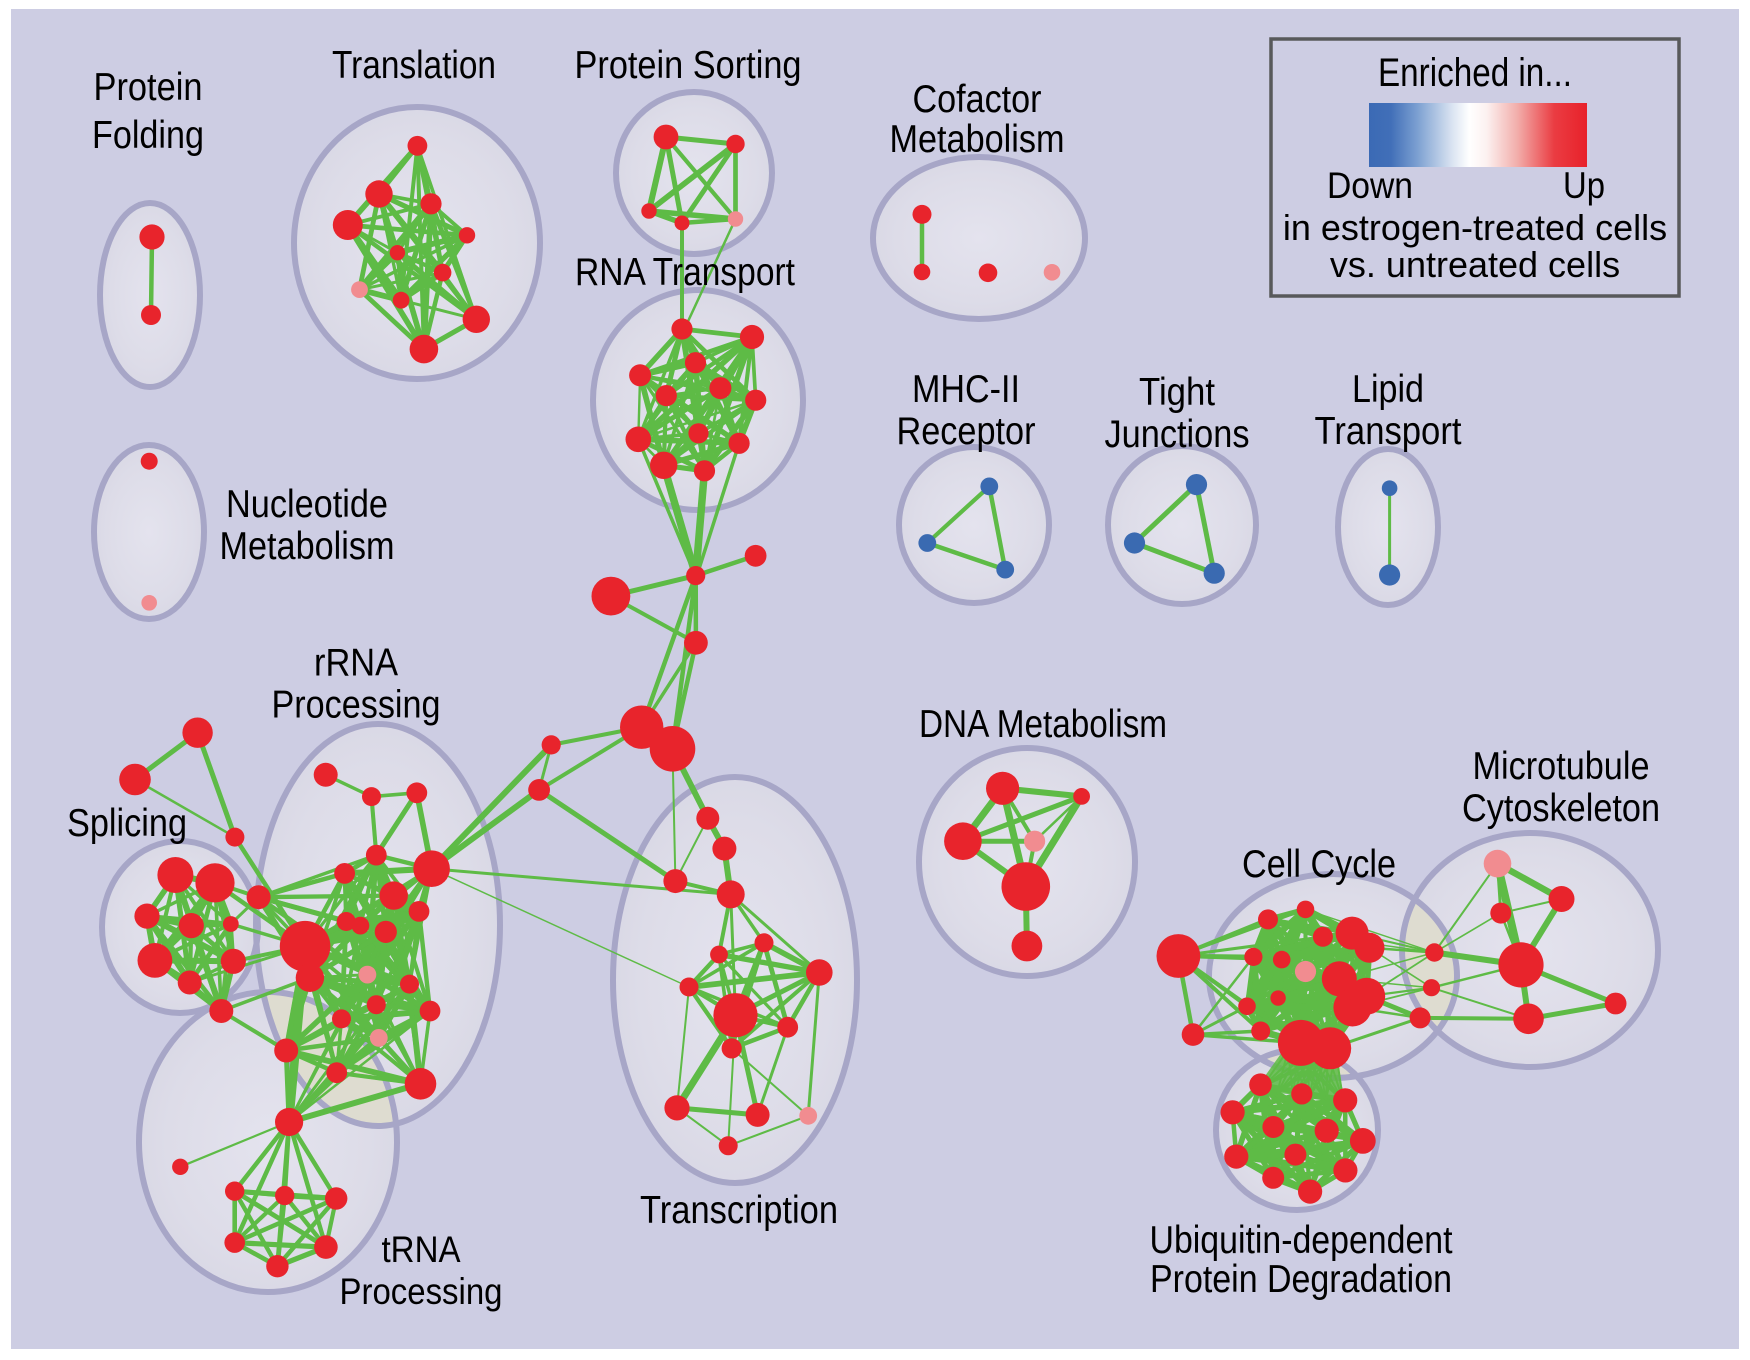 The image size is (1750, 1360). What do you see at coordinates (977, 99) in the screenshot?
I see `svg-text: Cofactor` at bounding box center [977, 99].